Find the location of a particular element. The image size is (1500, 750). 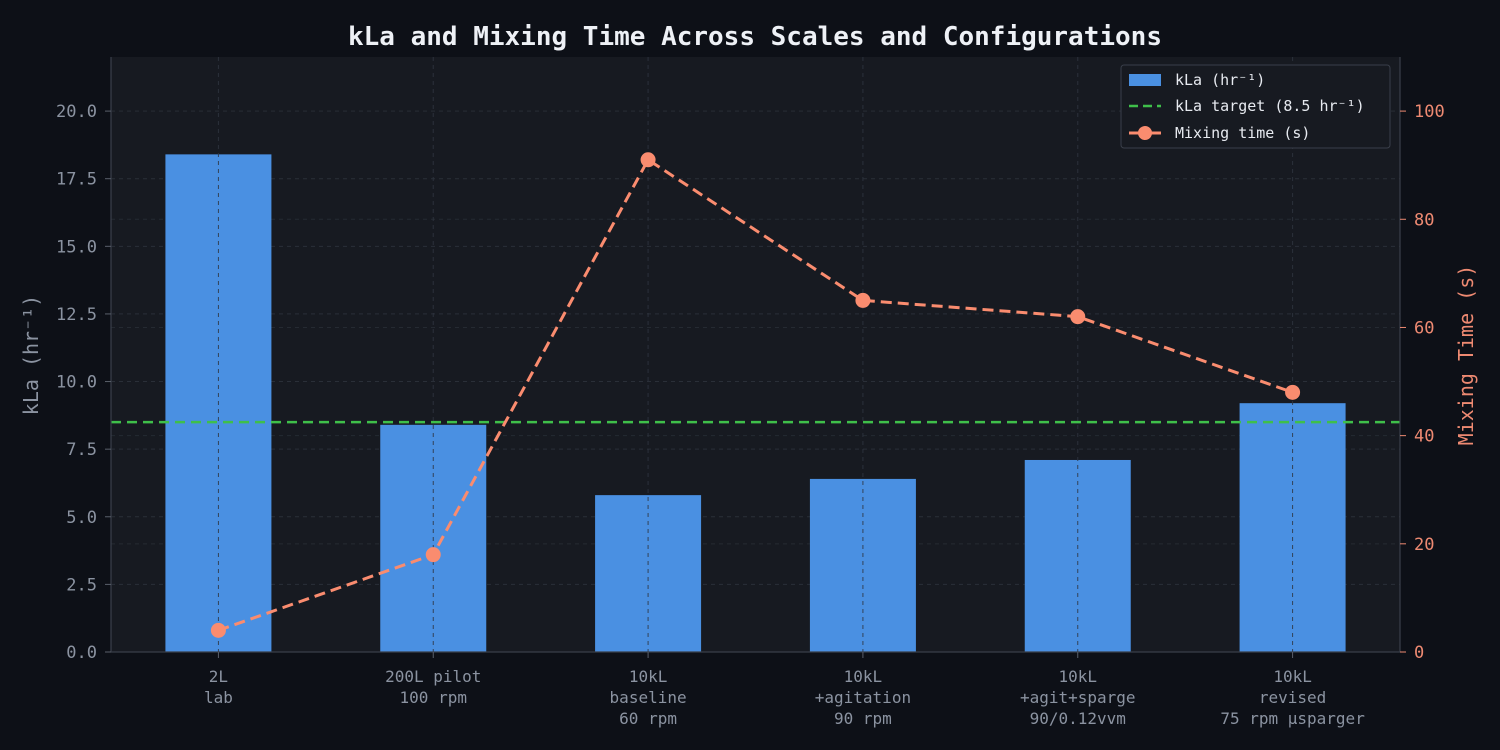

left-tick-label: 20.0 is located at coordinates (76, 112).